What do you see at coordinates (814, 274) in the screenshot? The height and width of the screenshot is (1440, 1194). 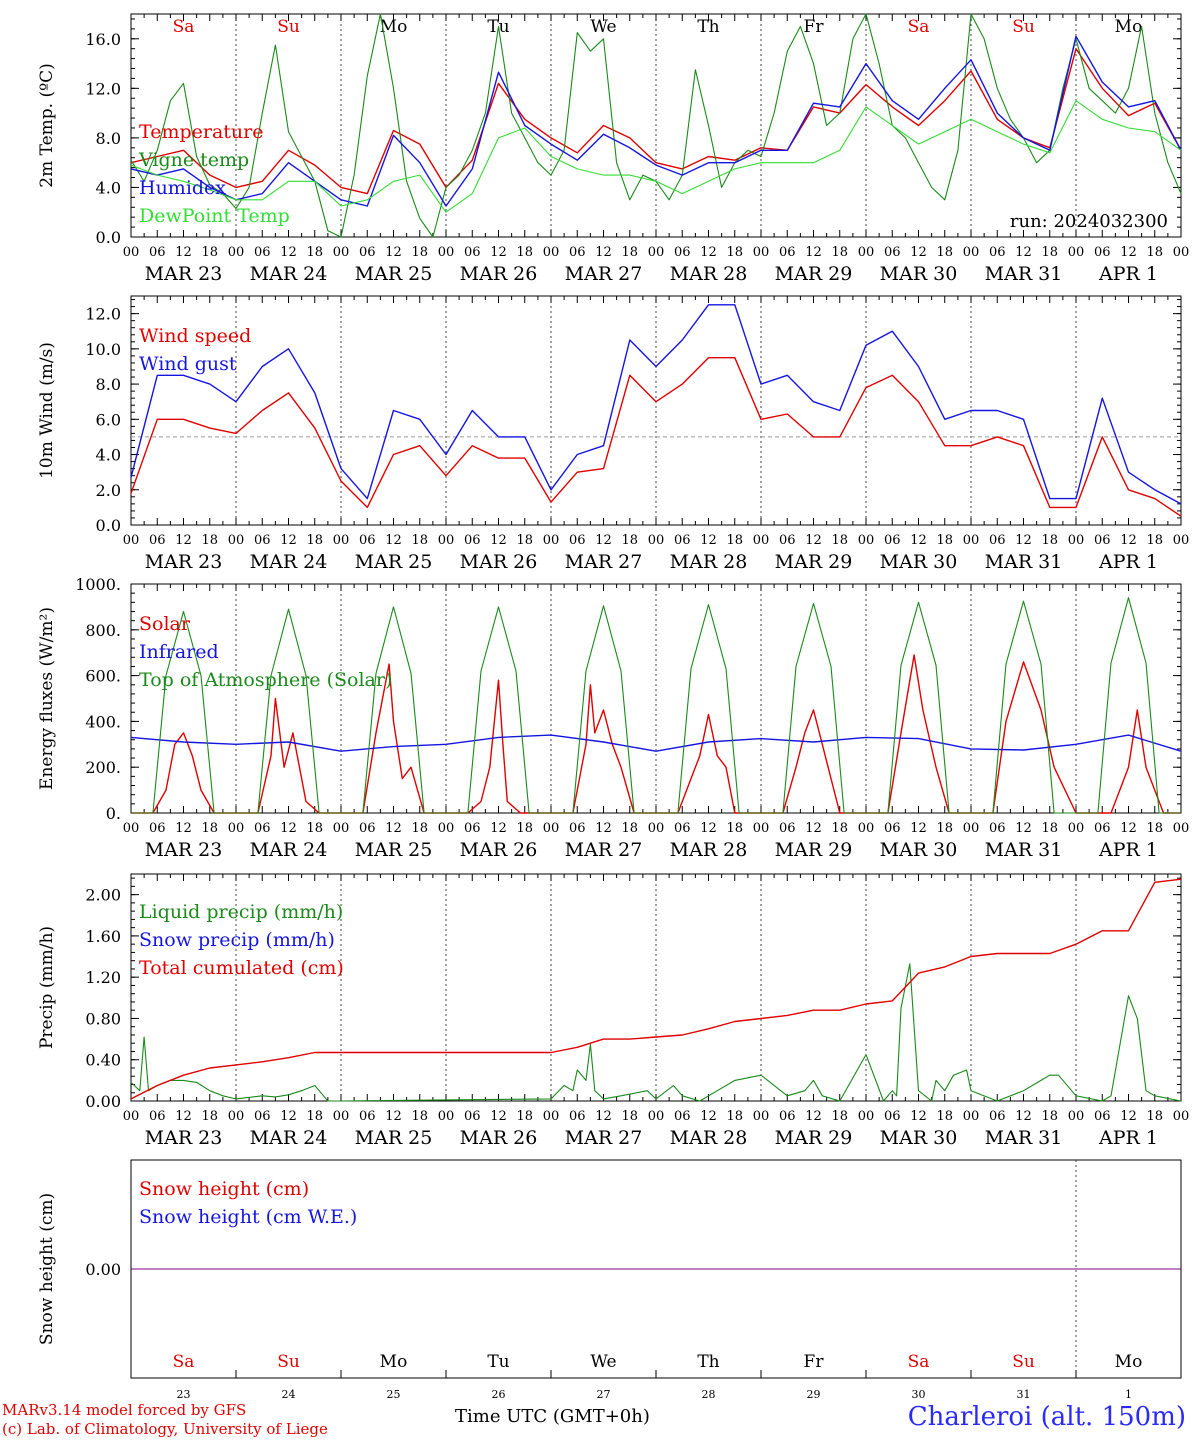 I see `date-label: MAR 29` at bounding box center [814, 274].